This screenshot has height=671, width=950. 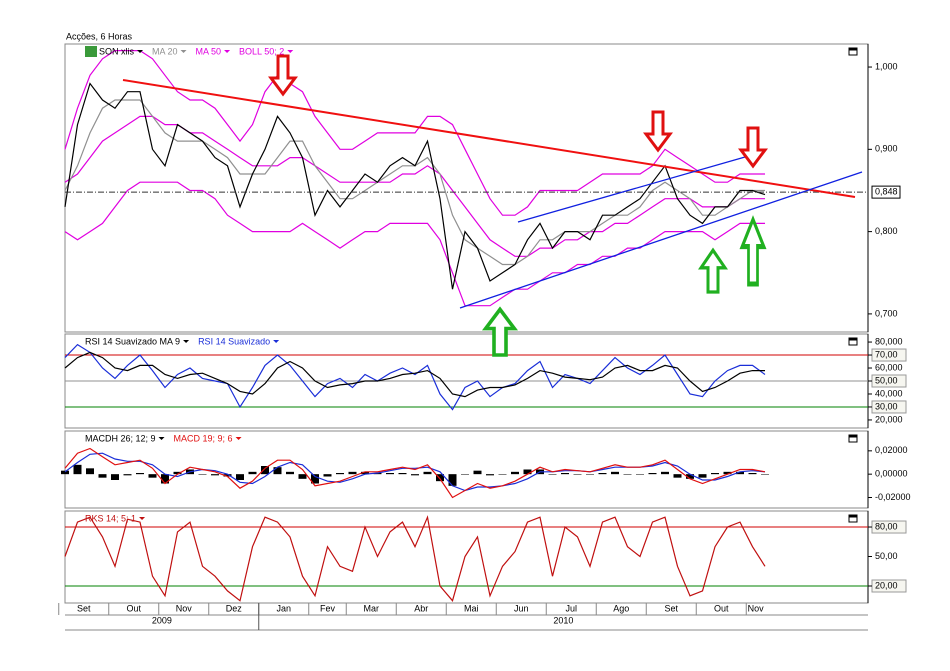 I want to click on legend-label: MACDH 26; 12; 9, so click(x=120, y=438).